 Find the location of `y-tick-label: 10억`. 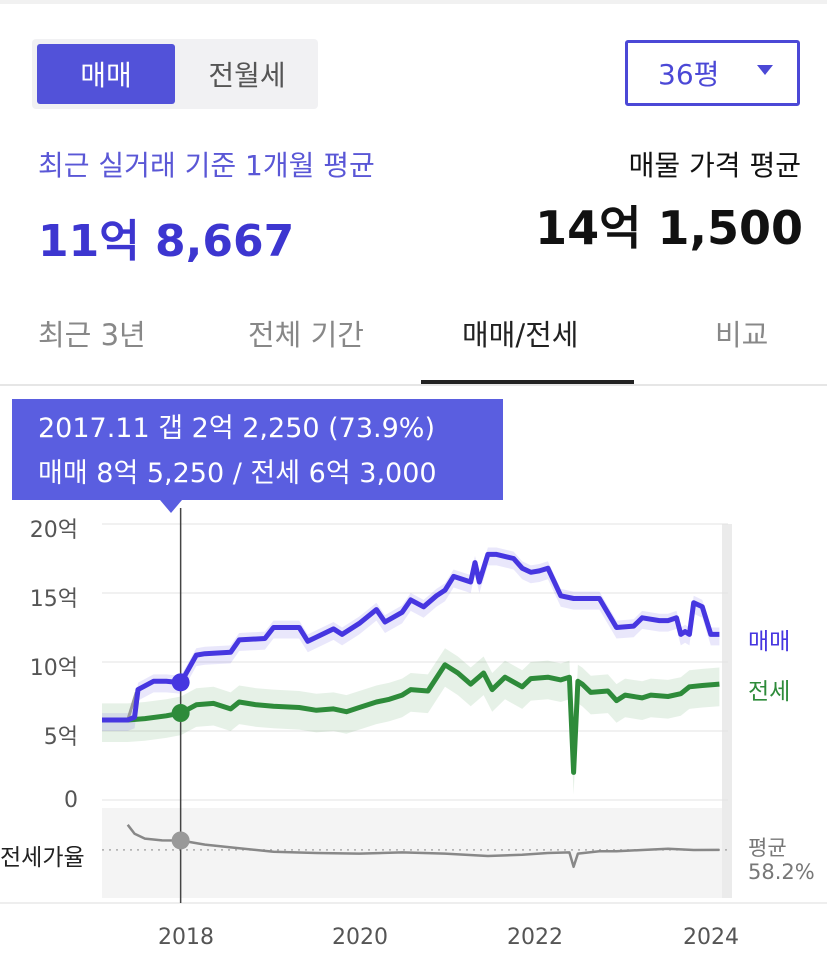

y-tick-label: 10억 is located at coordinates (53, 668).